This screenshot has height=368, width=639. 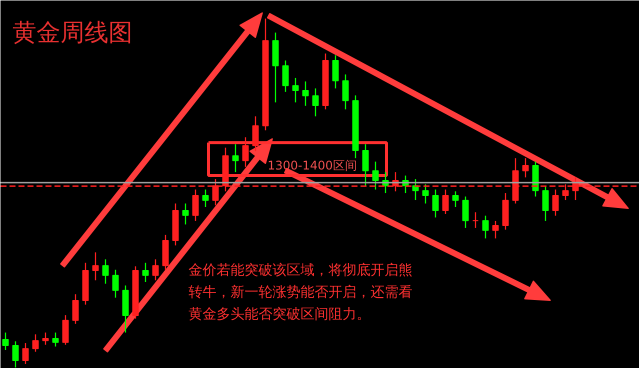 What do you see at coordinates (312, 165) in the screenshot?
I see `annotation: 1300-1400区间` at bounding box center [312, 165].